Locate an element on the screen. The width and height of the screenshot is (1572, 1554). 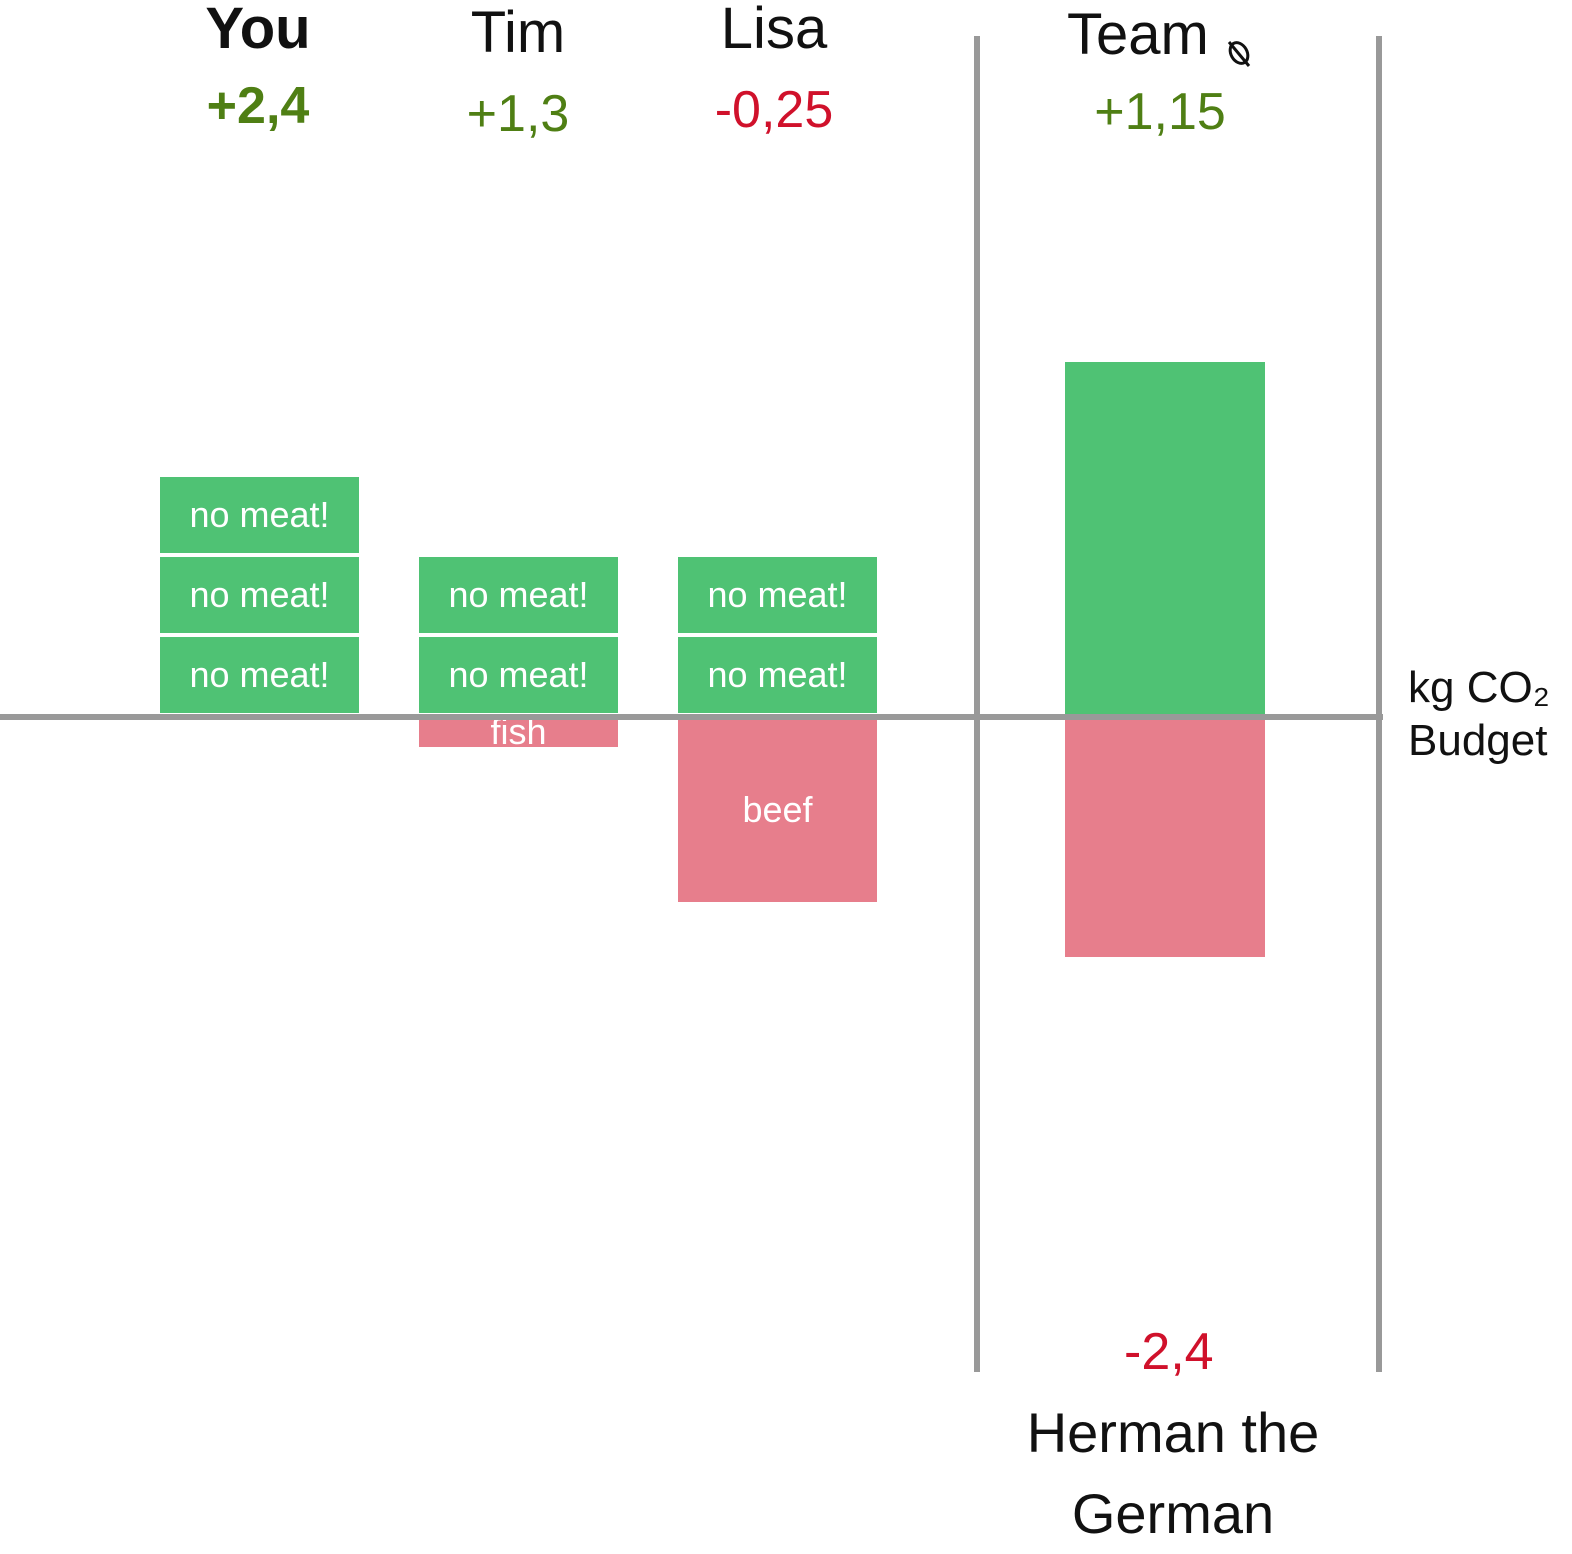
bar-lisa-1: no meat! is located at coordinates (777, 595).